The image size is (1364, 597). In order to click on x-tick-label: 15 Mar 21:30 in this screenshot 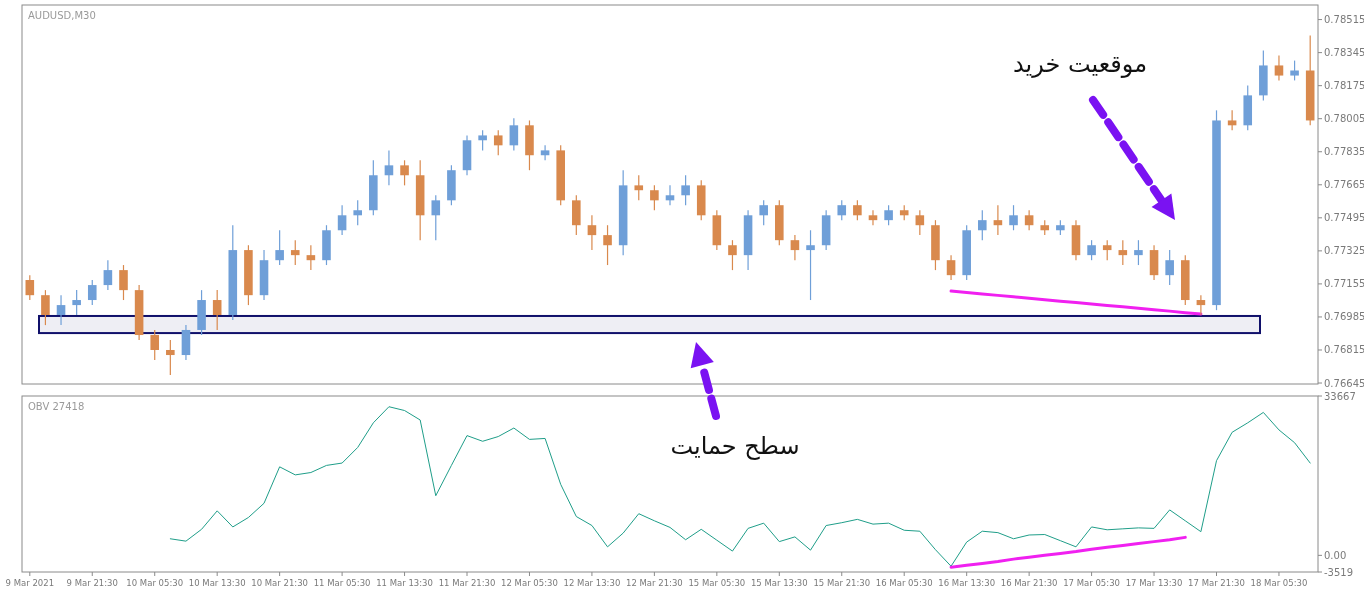, I will do `click(842, 583)`.